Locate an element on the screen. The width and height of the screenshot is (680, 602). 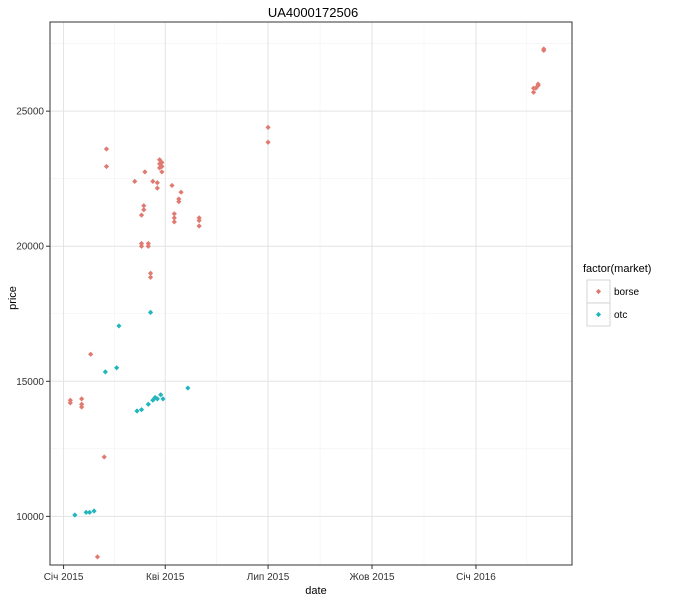
x-tick-label: Січ 2016 is located at coordinates (476, 577).